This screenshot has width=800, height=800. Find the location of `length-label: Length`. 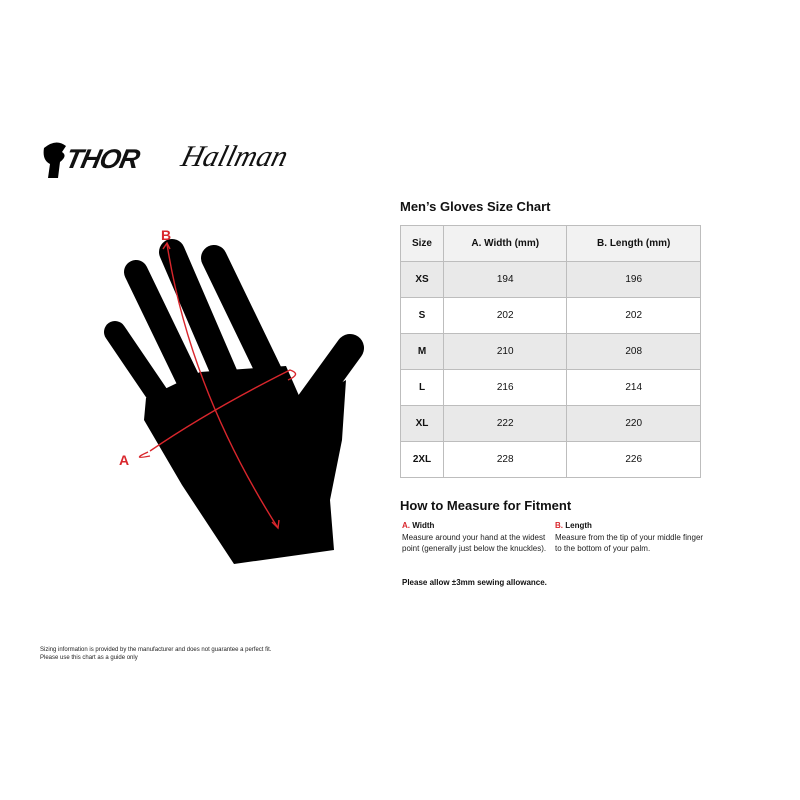

length-label: Length is located at coordinates (578, 525).